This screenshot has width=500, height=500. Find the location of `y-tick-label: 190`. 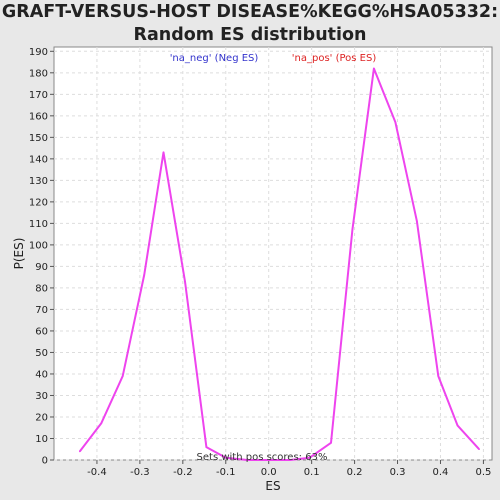

y-tick-label: 190 is located at coordinates (38, 52).